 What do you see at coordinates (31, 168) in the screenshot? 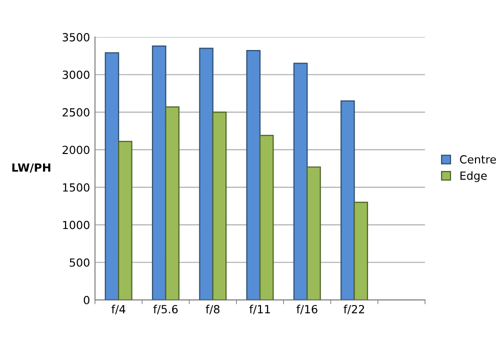
I see `y-axis-title: LW/PH` at bounding box center [31, 168].